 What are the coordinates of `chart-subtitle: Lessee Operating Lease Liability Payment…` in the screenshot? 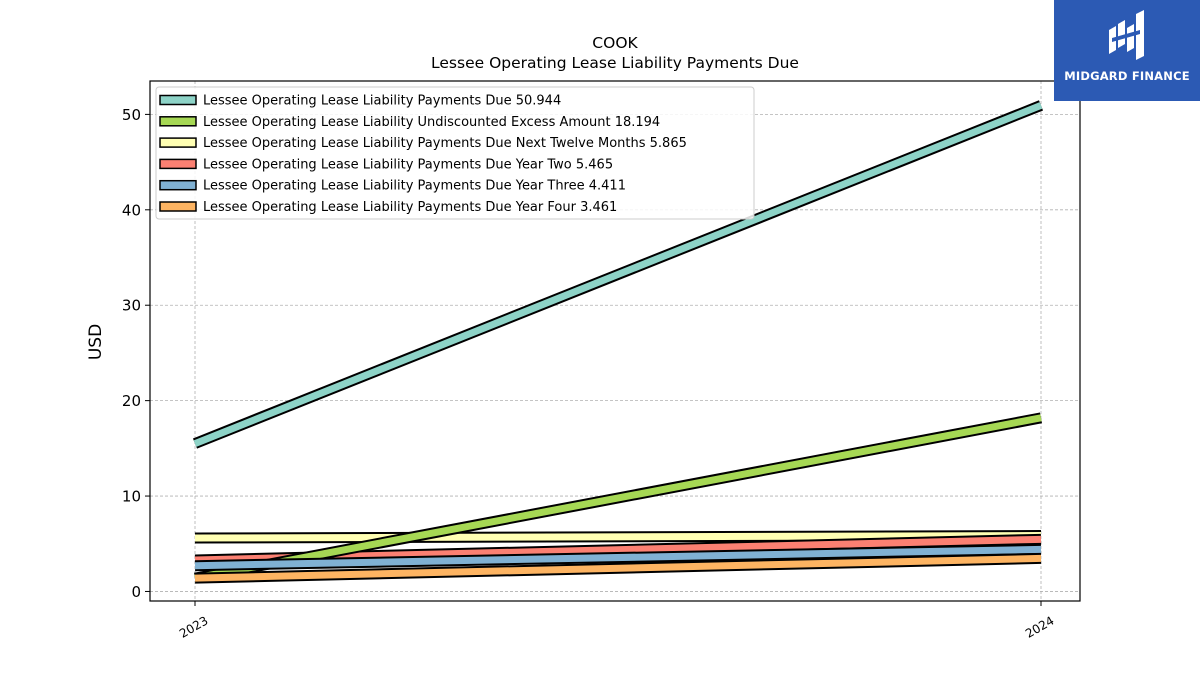 It's located at (615, 63).